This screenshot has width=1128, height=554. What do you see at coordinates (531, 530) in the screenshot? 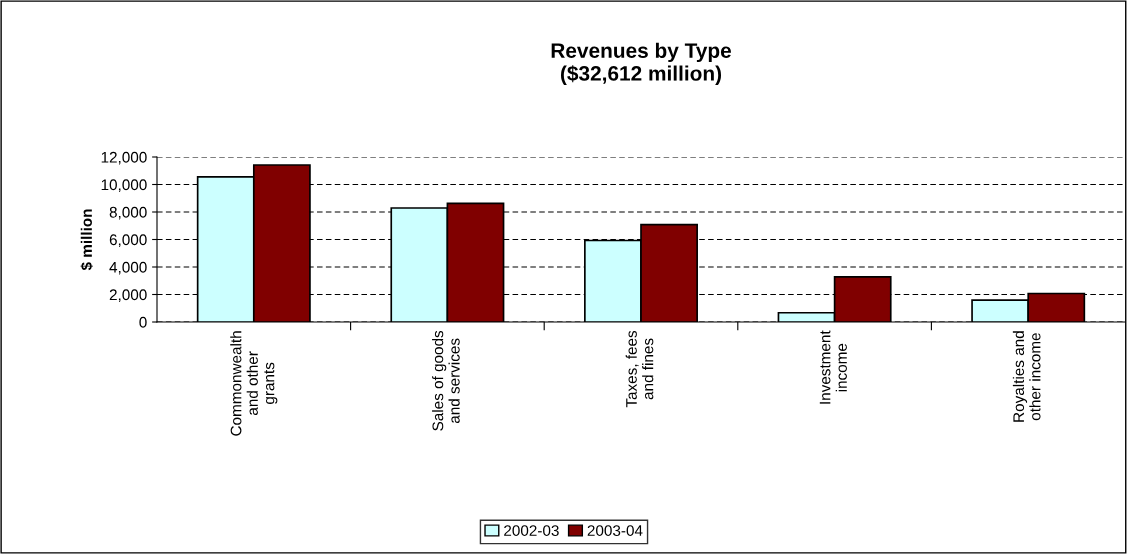
I see `legend-label: 2002-03` at bounding box center [531, 530].